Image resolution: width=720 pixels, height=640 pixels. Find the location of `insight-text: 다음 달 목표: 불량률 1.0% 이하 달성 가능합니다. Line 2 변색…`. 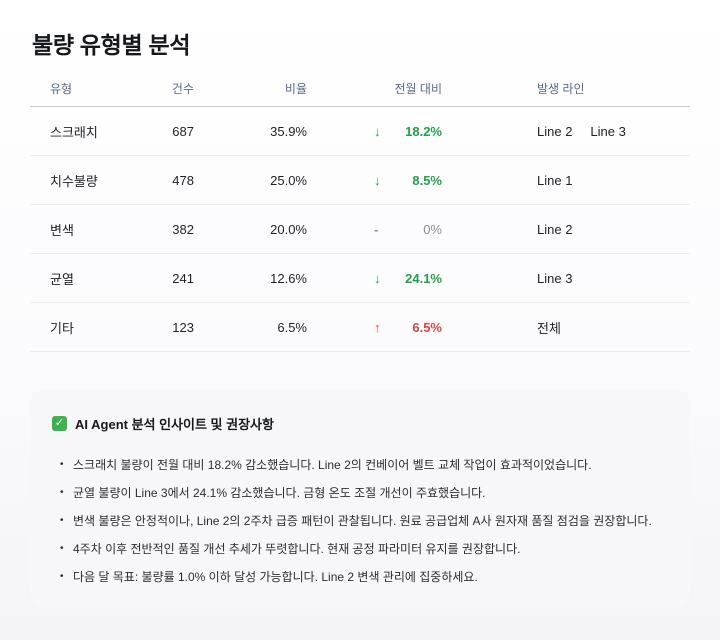

insight-text: 다음 달 목표: 불량률 1.0% 이하 달성 가능합니다. Line 2 변색… is located at coordinates (275, 576).